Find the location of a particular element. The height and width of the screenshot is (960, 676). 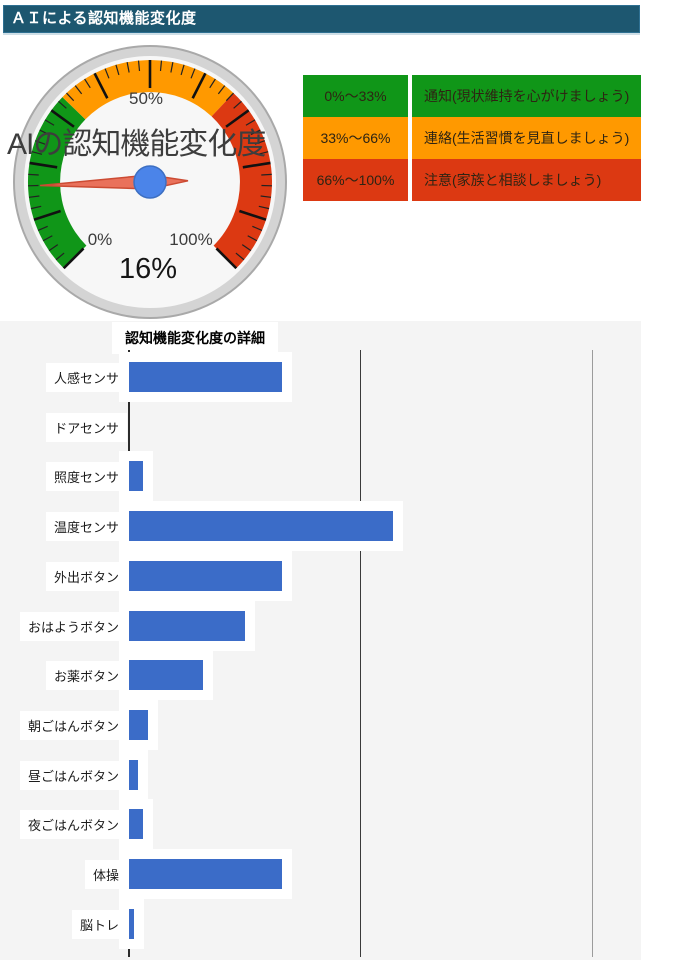

legend-range: 66%～100% is located at coordinates (355, 180).